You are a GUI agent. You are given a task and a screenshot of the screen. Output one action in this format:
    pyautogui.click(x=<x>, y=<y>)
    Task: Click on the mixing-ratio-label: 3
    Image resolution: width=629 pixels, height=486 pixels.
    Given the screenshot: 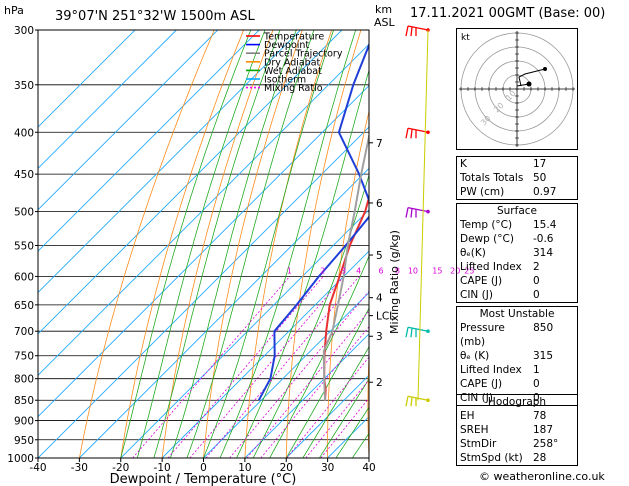 What is the action you would take?
    pyautogui.click(x=343, y=270)
    